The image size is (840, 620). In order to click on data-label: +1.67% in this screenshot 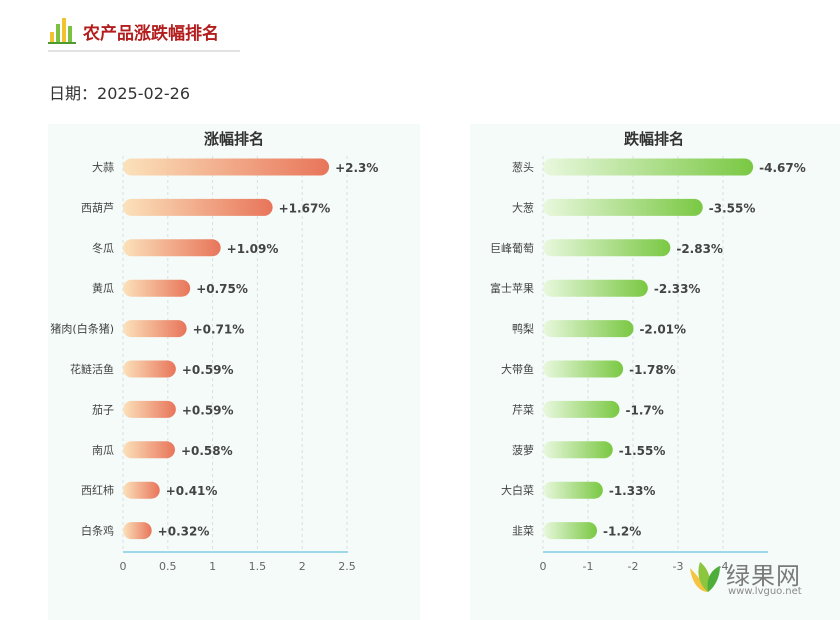, I will do `click(305, 208)`.